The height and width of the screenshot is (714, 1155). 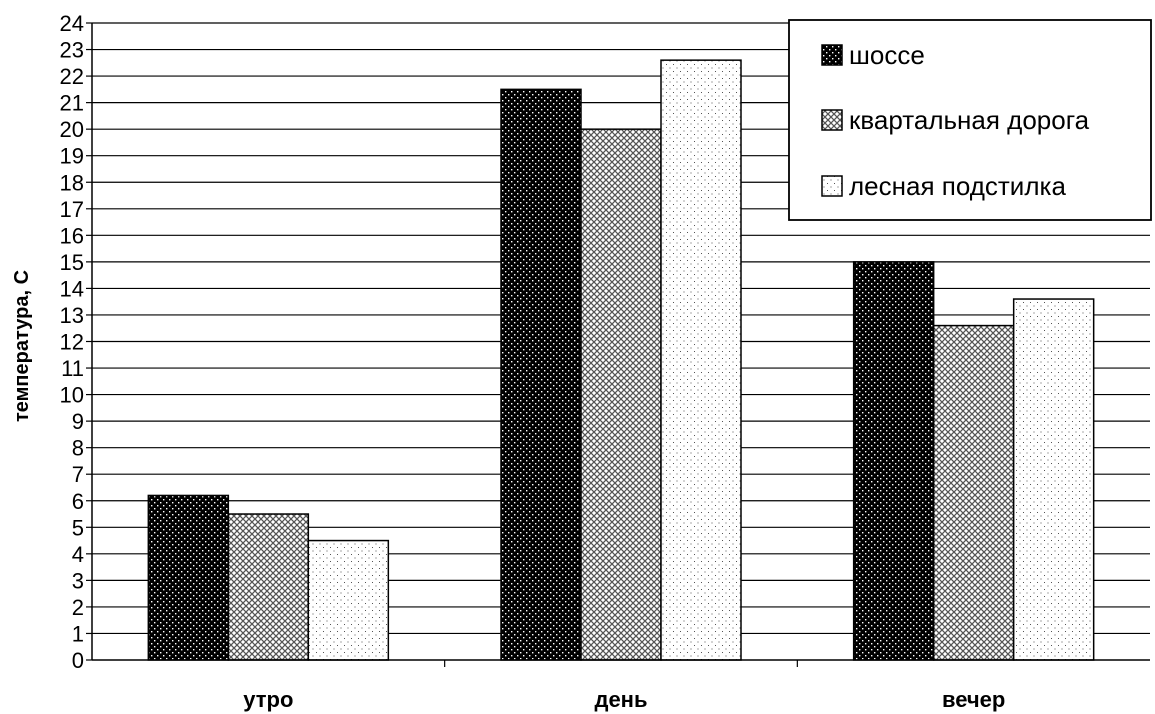 What do you see at coordinates (887, 55) in the screenshot?
I see `legend-label: шоссе` at bounding box center [887, 55].